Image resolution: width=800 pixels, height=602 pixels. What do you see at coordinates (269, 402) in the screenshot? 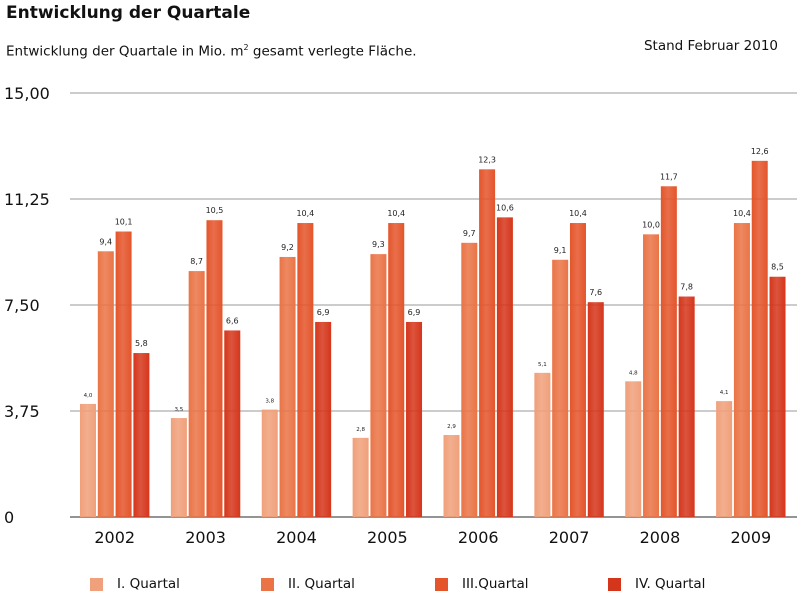
I see `data-label: 3,8` at bounding box center [269, 402].